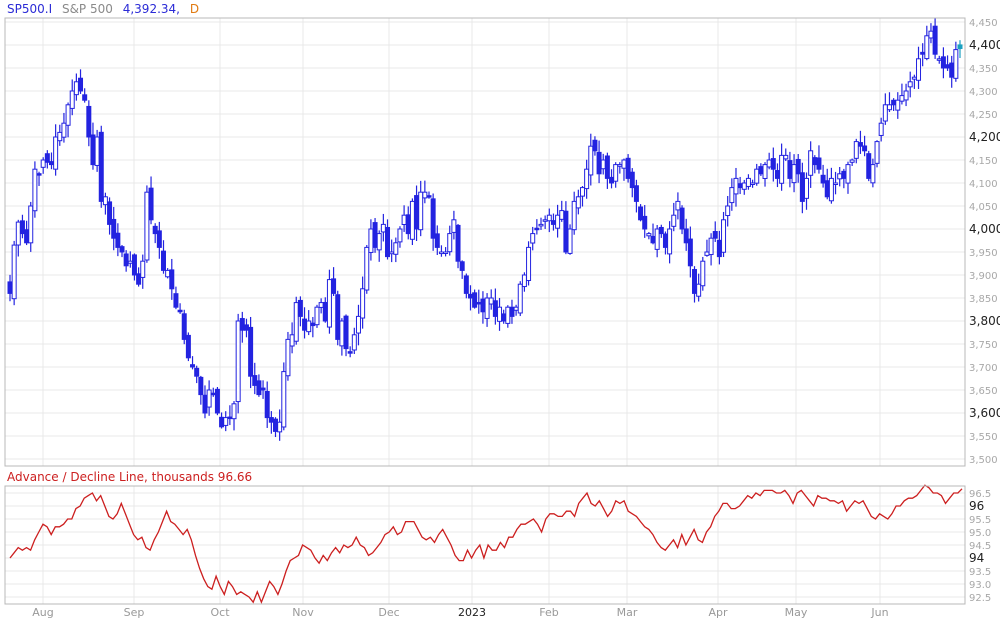 The image size is (1000, 622). I want to click on ad-y-tick-label: 93.5, so click(980, 572).